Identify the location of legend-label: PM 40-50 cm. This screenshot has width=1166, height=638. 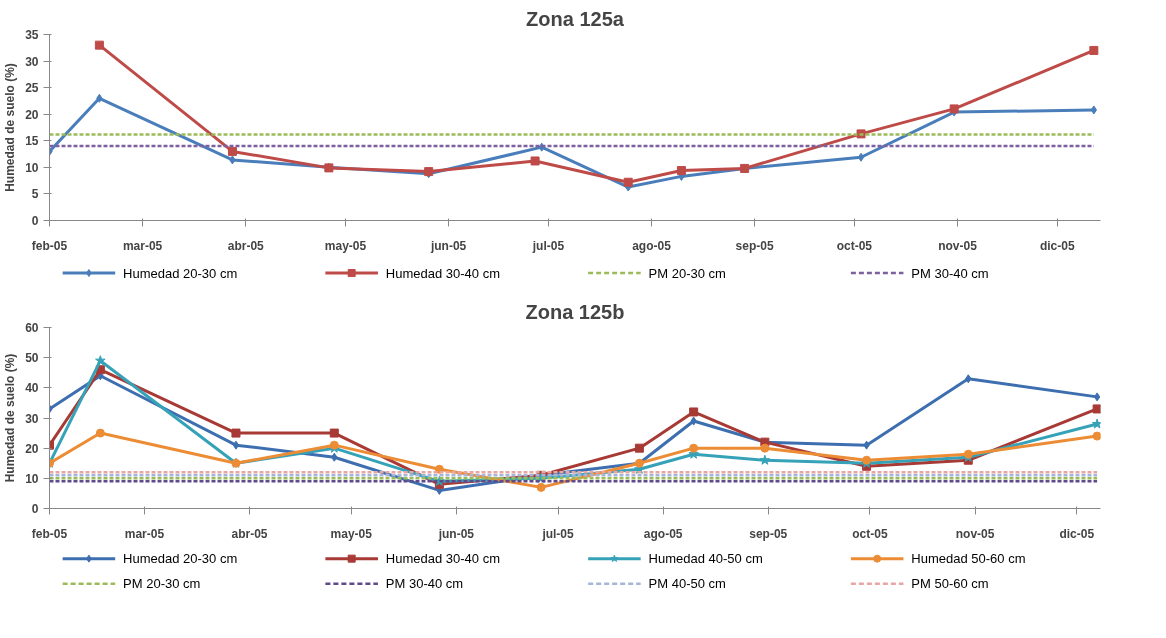
(687, 584).